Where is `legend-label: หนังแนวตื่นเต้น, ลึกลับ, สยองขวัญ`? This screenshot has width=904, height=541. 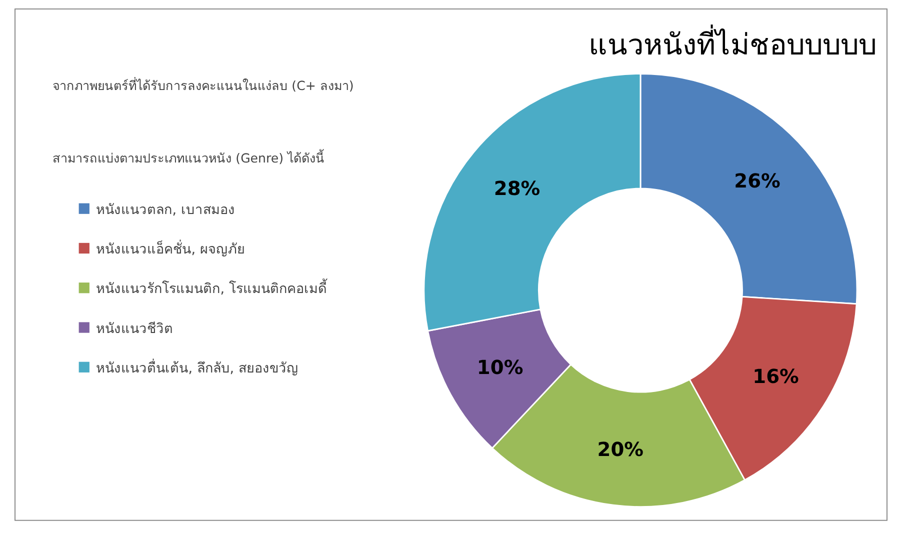
legend-label: หนังแนวตื่นเต้น, ลึกลับ, สยองขวัญ is located at coordinates (197, 367).